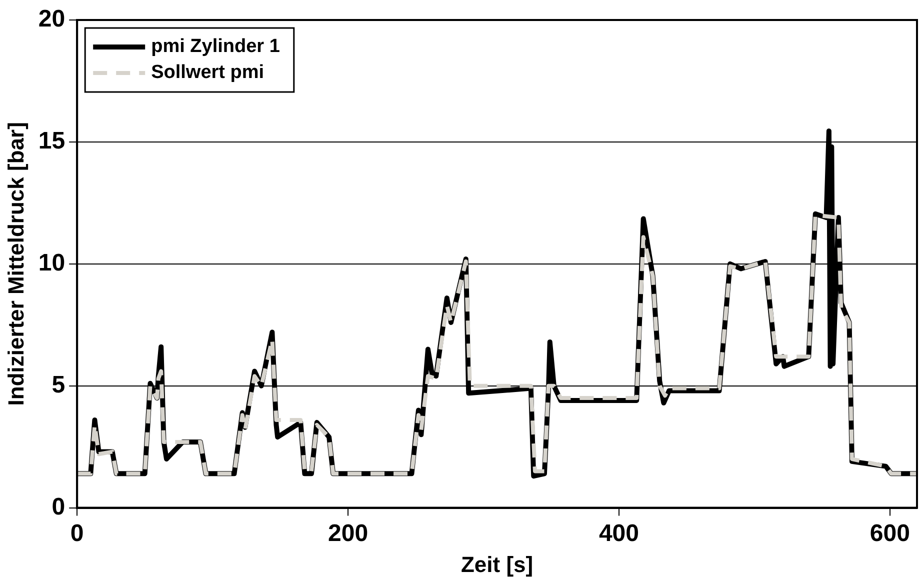 This screenshot has width=921, height=583. Describe the element at coordinates (52, 19) in the screenshot. I see `y-tick-label: 20` at that location.